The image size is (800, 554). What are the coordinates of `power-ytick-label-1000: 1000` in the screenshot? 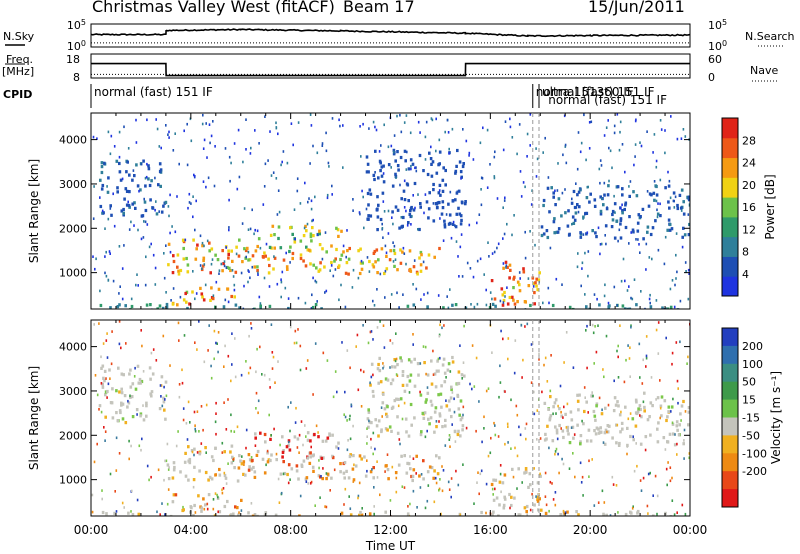 It's located at (73, 273).